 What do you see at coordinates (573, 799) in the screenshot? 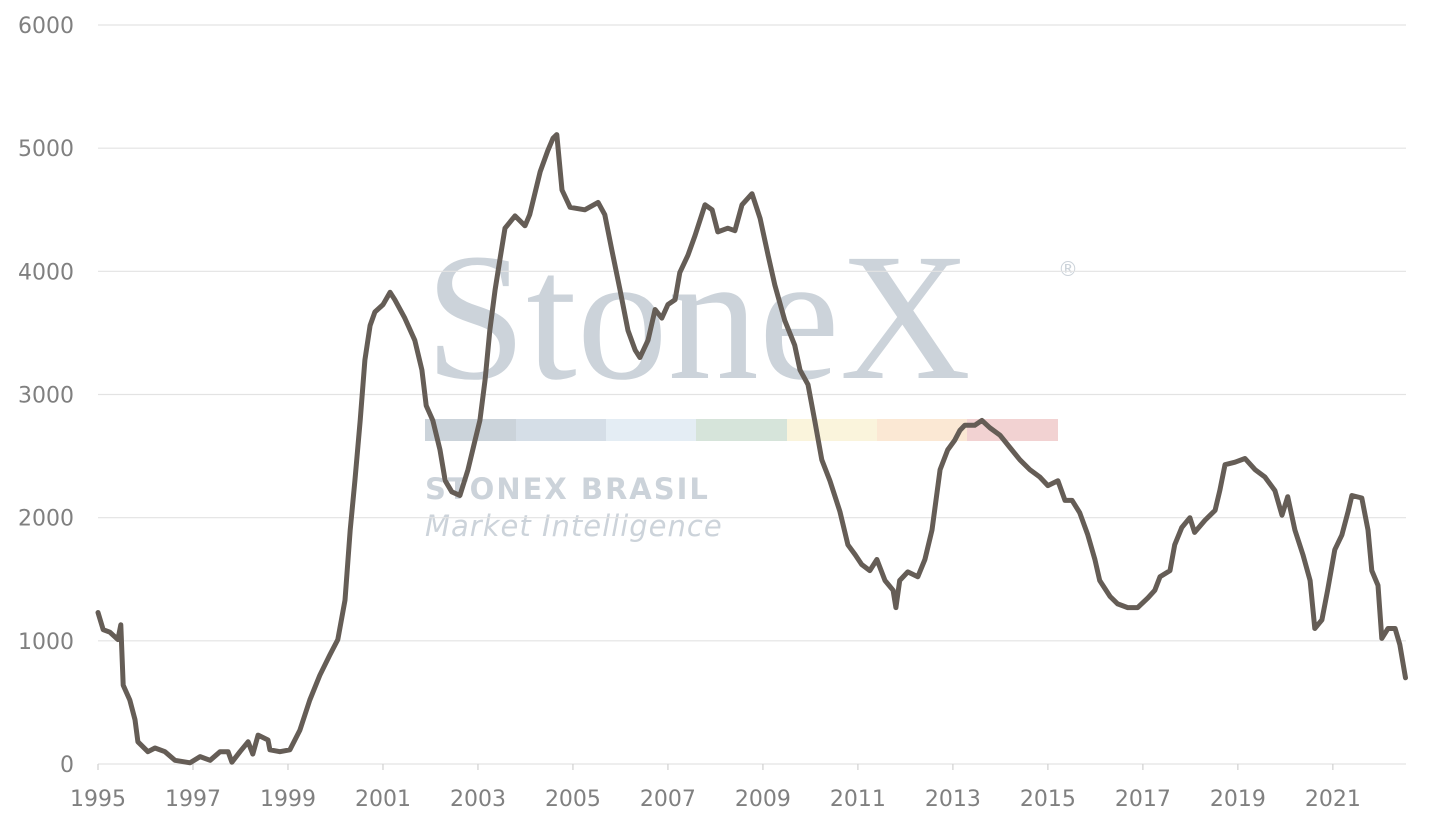
I see `x-tick-label: 2005` at bounding box center [573, 799].